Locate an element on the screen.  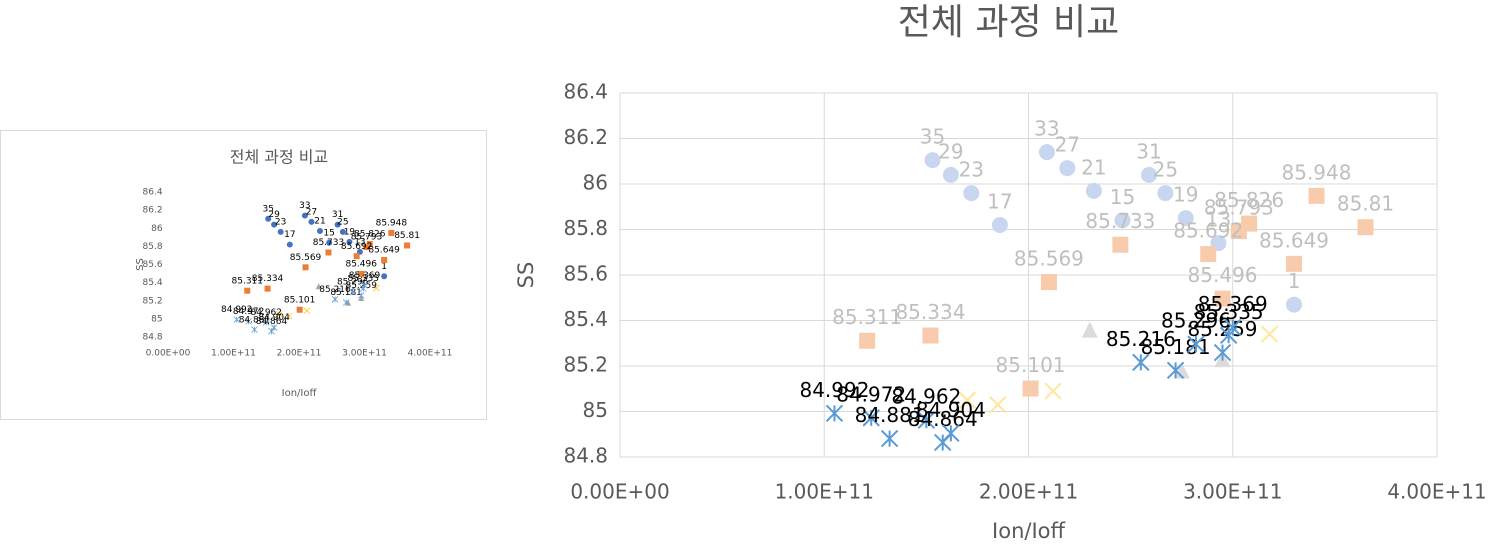
data-label: 84.864 is located at coordinates (272, 322).